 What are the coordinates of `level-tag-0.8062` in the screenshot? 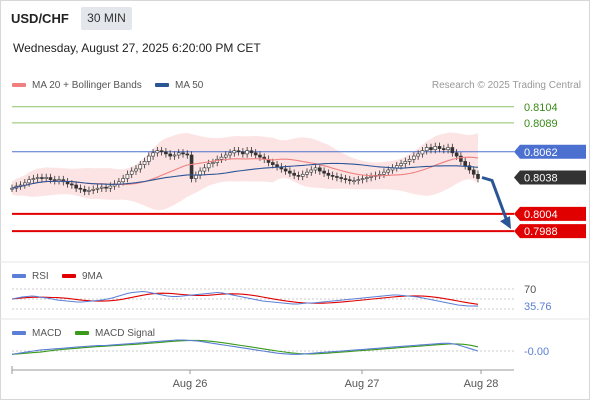 It's located at (550, 151).